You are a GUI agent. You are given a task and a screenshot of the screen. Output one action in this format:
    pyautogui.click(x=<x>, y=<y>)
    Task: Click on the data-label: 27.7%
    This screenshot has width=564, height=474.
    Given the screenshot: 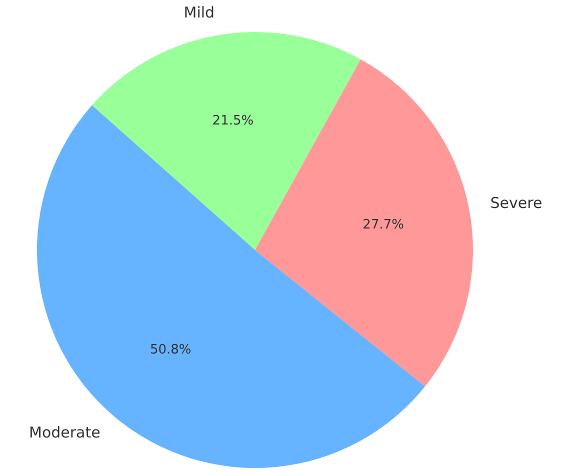 What is the action you would take?
    pyautogui.click(x=383, y=224)
    